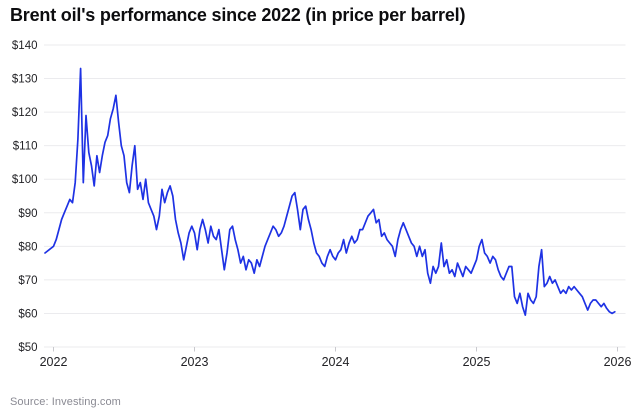  I want to click on svg-text: 2022, so click(54, 362).